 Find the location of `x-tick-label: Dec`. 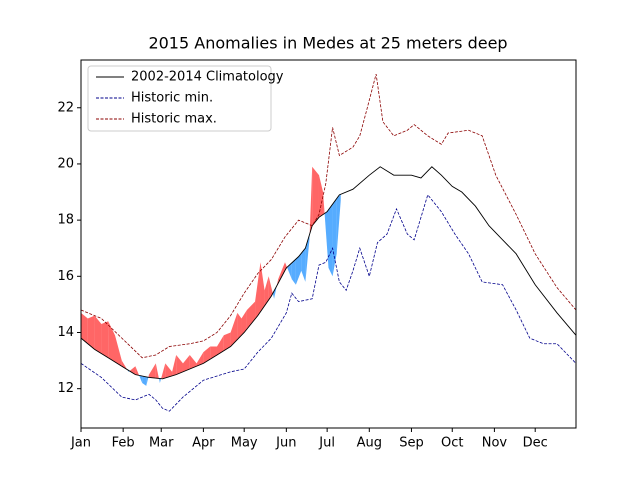

x-tick-label: Dec is located at coordinates (535, 443).